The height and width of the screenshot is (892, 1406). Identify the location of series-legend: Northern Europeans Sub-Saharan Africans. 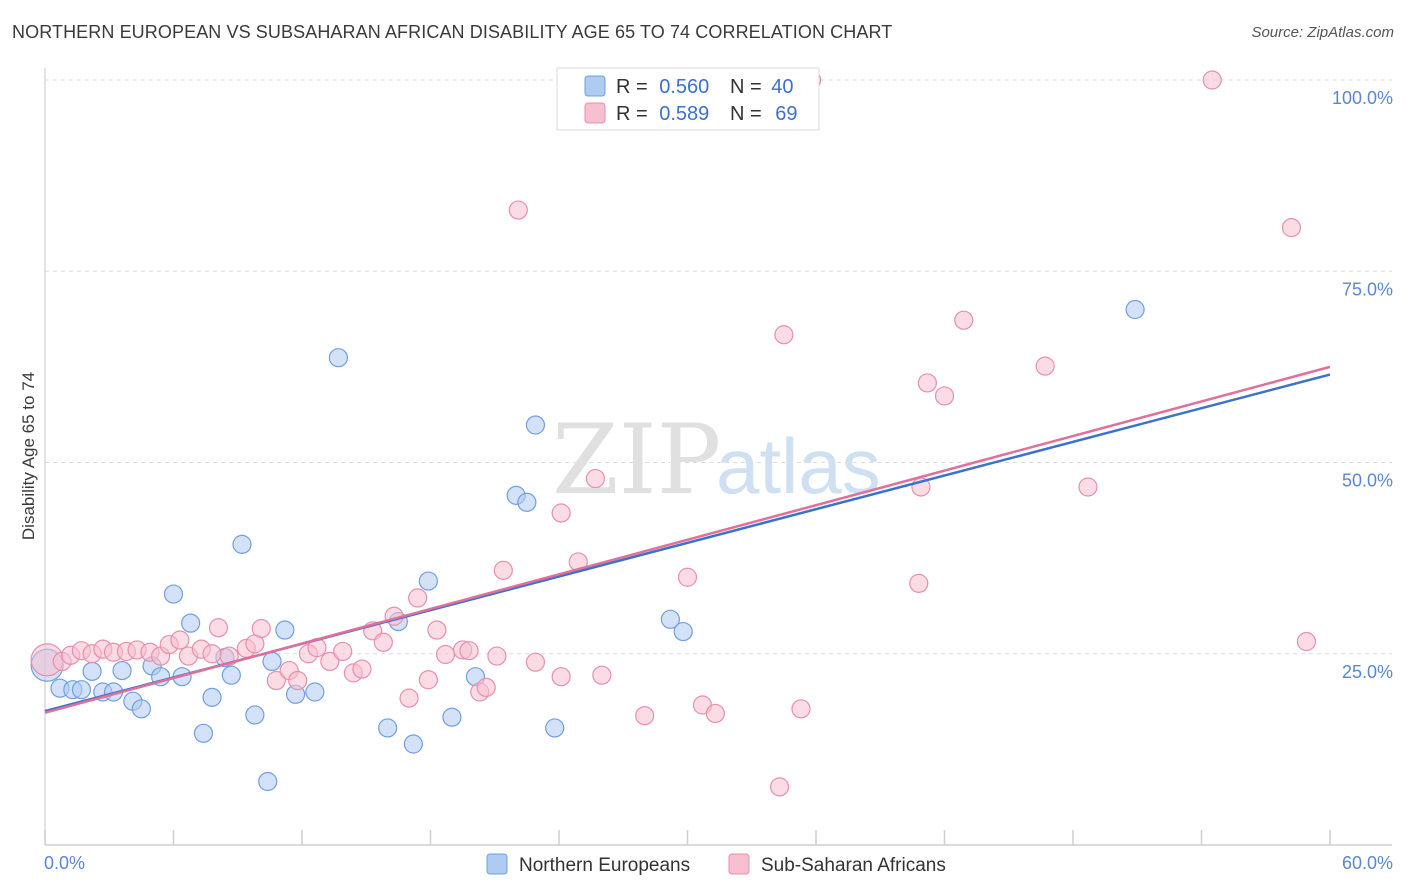
(716, 864).